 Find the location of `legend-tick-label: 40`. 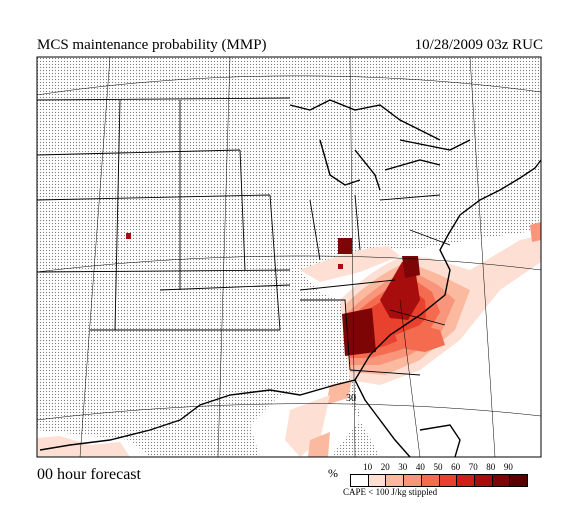

legend-tick-label: 40 is located at coordinates (420, 467).